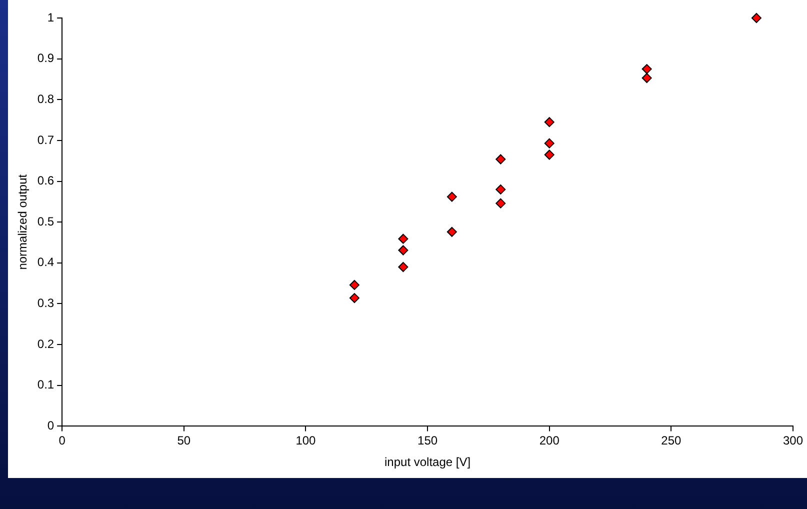 The image size is (807, 509). I want to click on y-tick-label: 0.7, so click(45, 139).